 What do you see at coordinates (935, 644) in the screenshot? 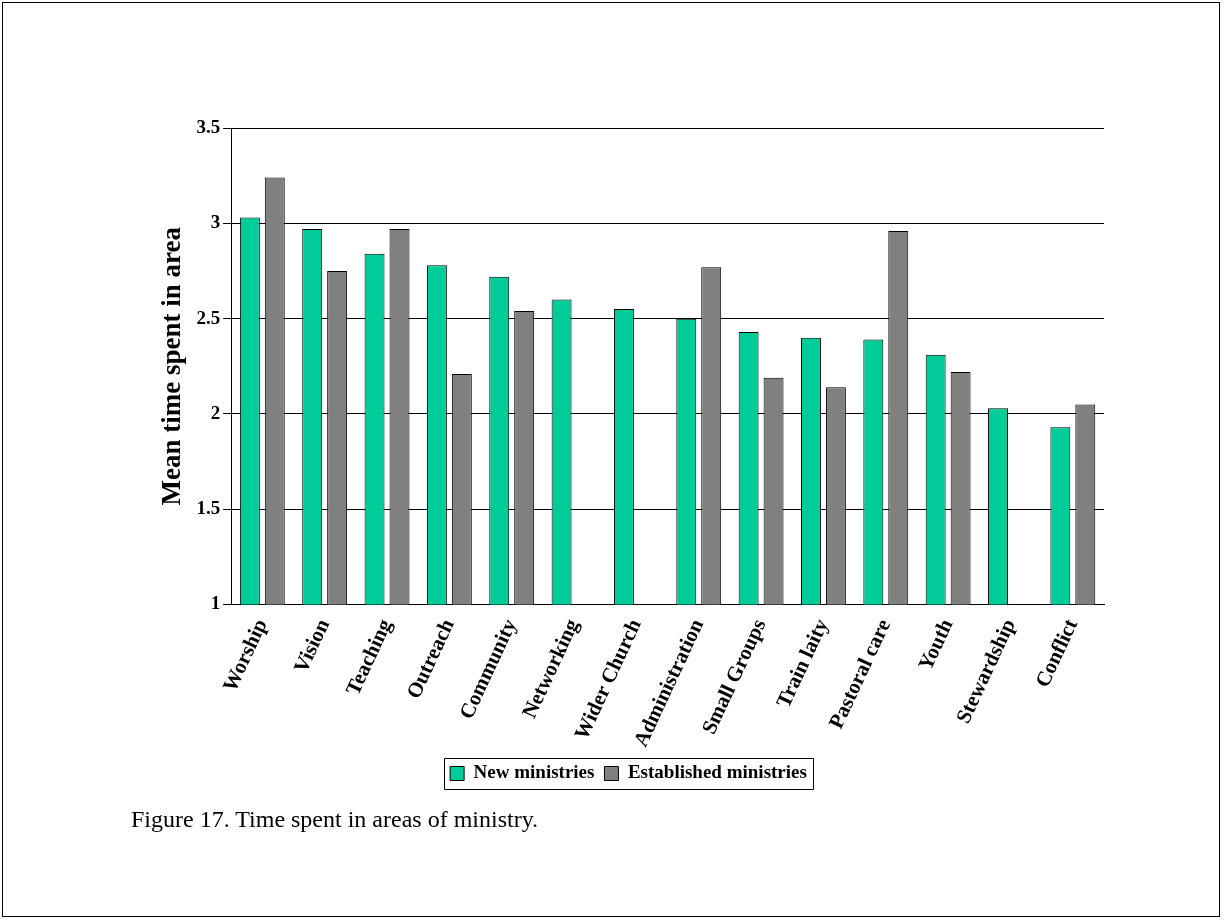
I see `x-tick-label: Youth` at bounding box center [935, 644].